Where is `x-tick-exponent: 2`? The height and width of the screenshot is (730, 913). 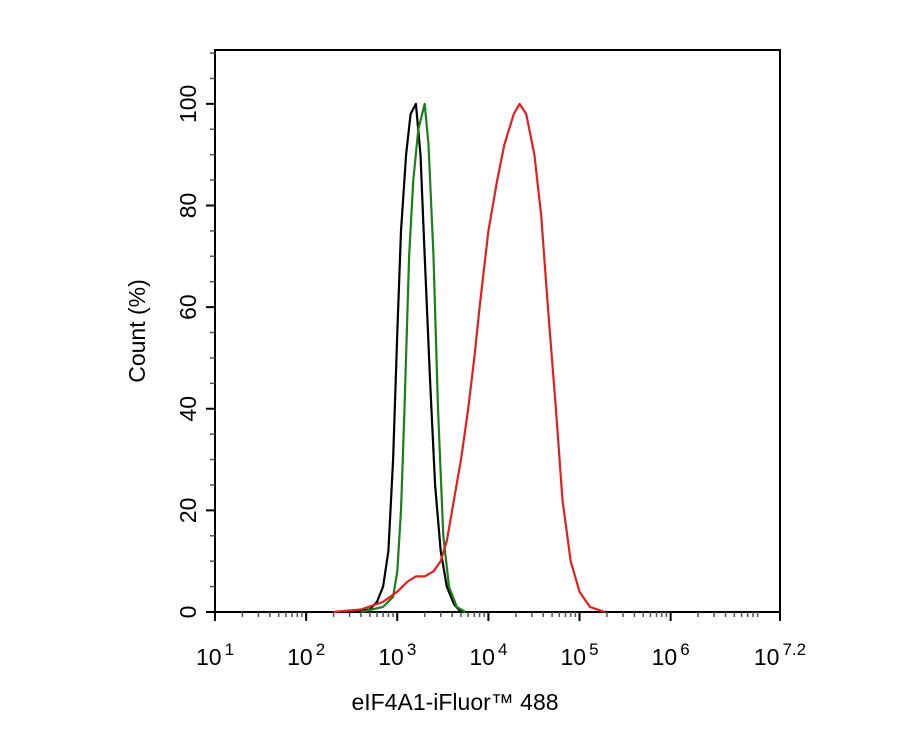
x-tick-exponent: 2 is located at coordinates (320, 649).